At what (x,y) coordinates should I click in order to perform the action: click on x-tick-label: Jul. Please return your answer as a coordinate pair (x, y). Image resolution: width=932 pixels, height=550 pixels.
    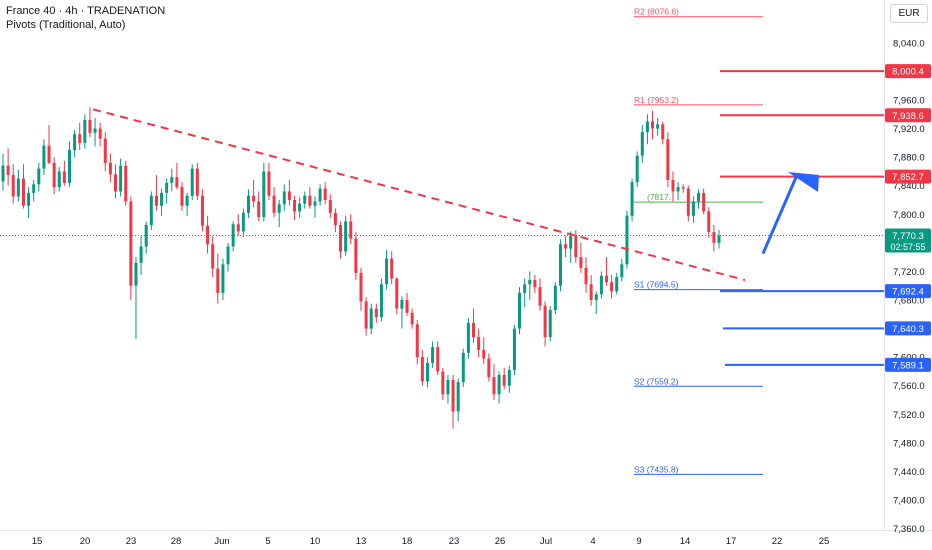
    Looking at the image, I should click on (546, 541).